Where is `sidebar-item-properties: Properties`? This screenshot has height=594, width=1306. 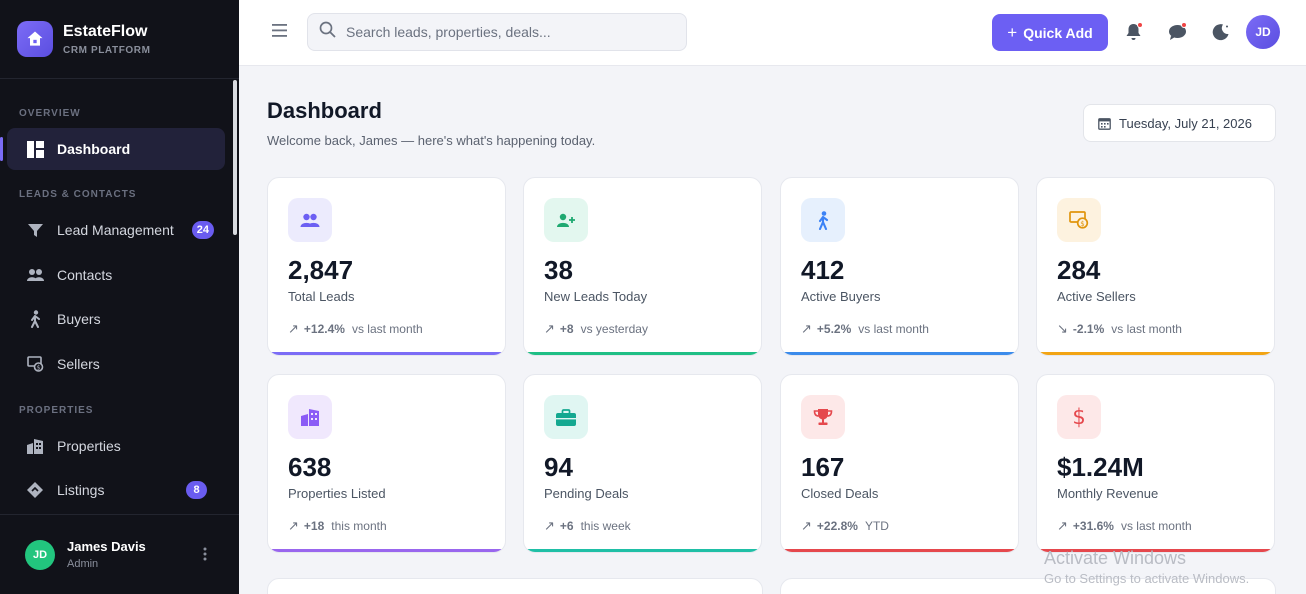
sidebar-item-properties: Properties is located at coordinates (116, 446).